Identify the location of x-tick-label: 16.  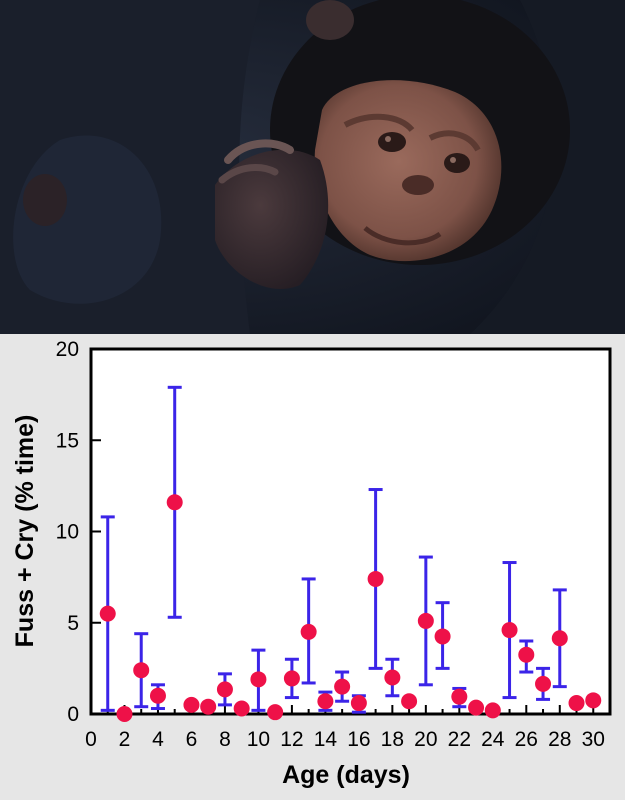
(358, 739).